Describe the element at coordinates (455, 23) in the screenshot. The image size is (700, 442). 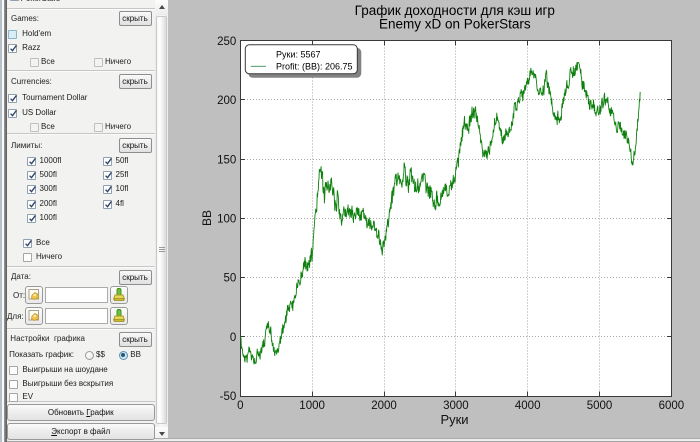
I see `svg-text: Enemy xD on PokerStars` at that location.